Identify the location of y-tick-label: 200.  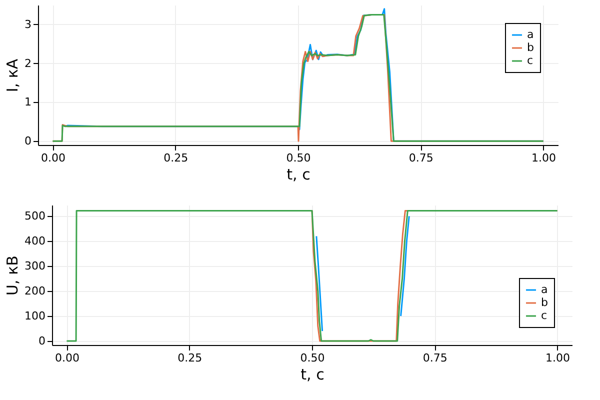
(35, 291).